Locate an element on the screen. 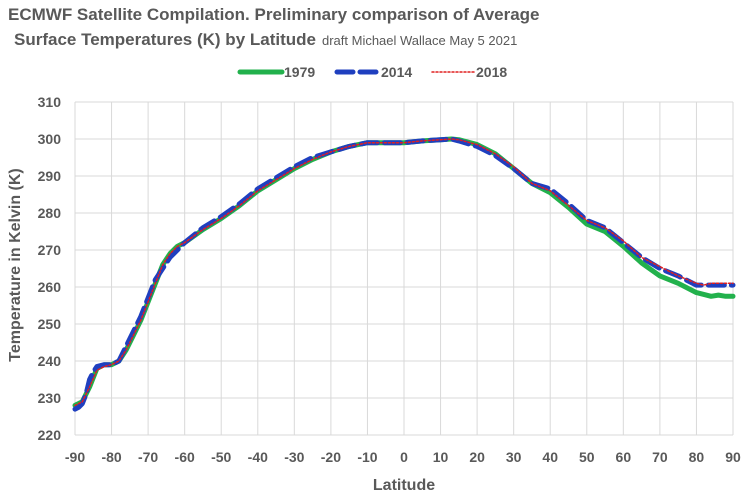 The height and width of the screenshot is (495, 750). y-axis-label: Temperature in Kelvin (K) is located at coordinates (15, 265).